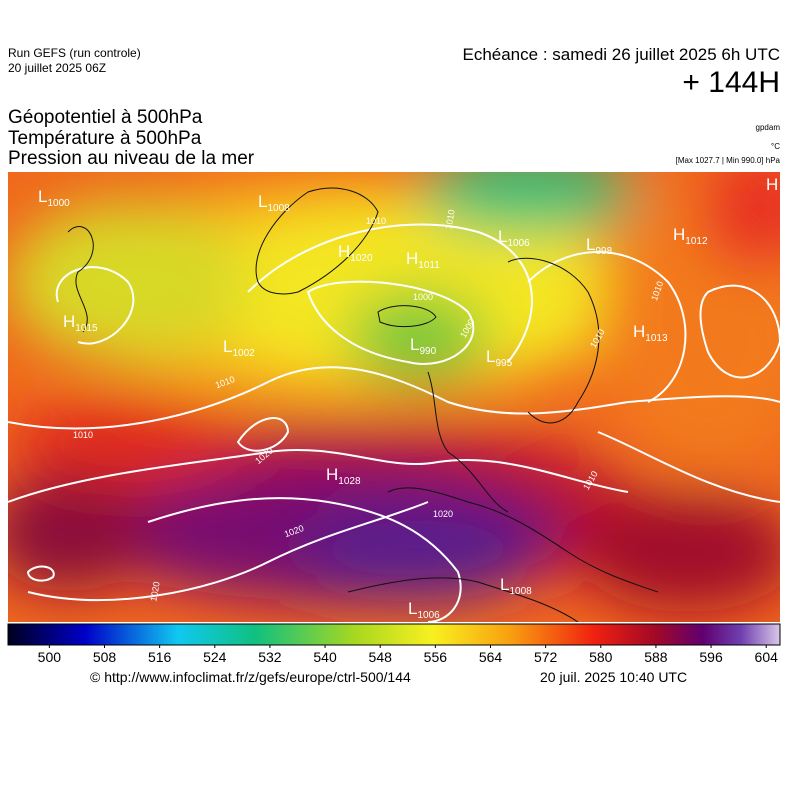 This screenshot has width=788, height=789. What do you see at coordinates (427, 351) in the screenshot?
I see `center-value: 990` at bounding box center [427, 351].